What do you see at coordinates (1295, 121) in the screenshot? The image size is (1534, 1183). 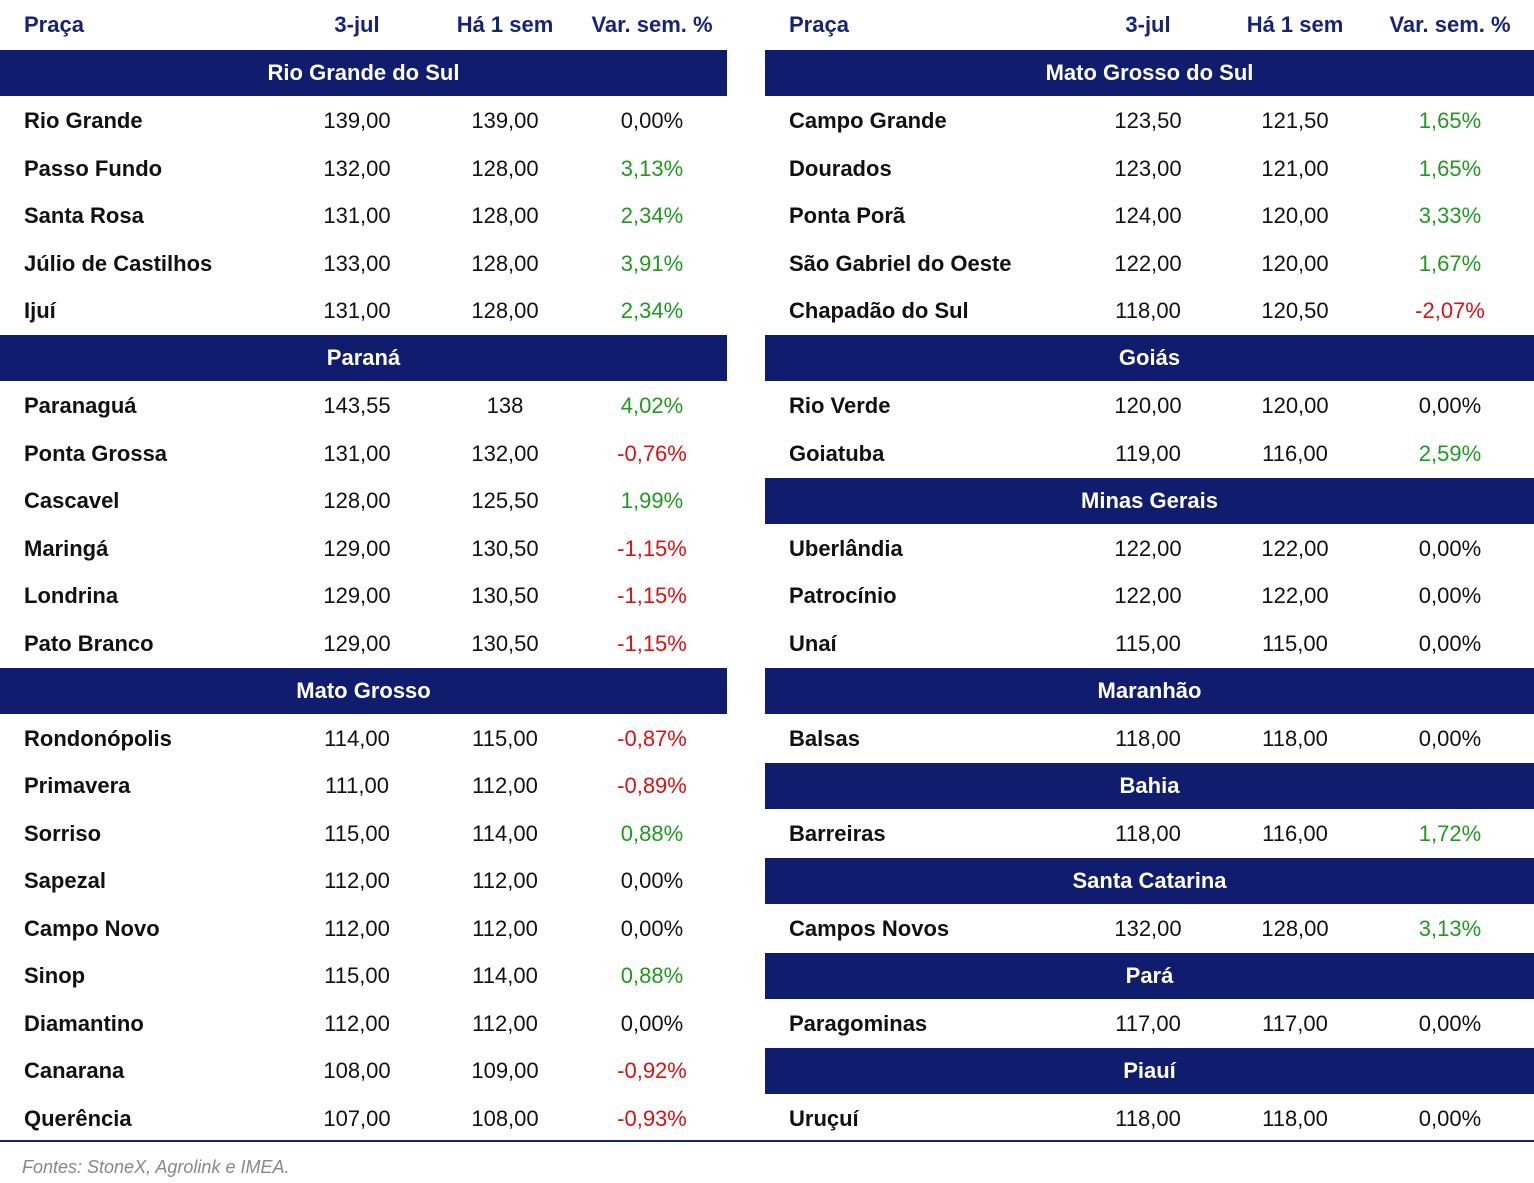 I see `prev-price: 121,50` at bounding box center [1295, 121].